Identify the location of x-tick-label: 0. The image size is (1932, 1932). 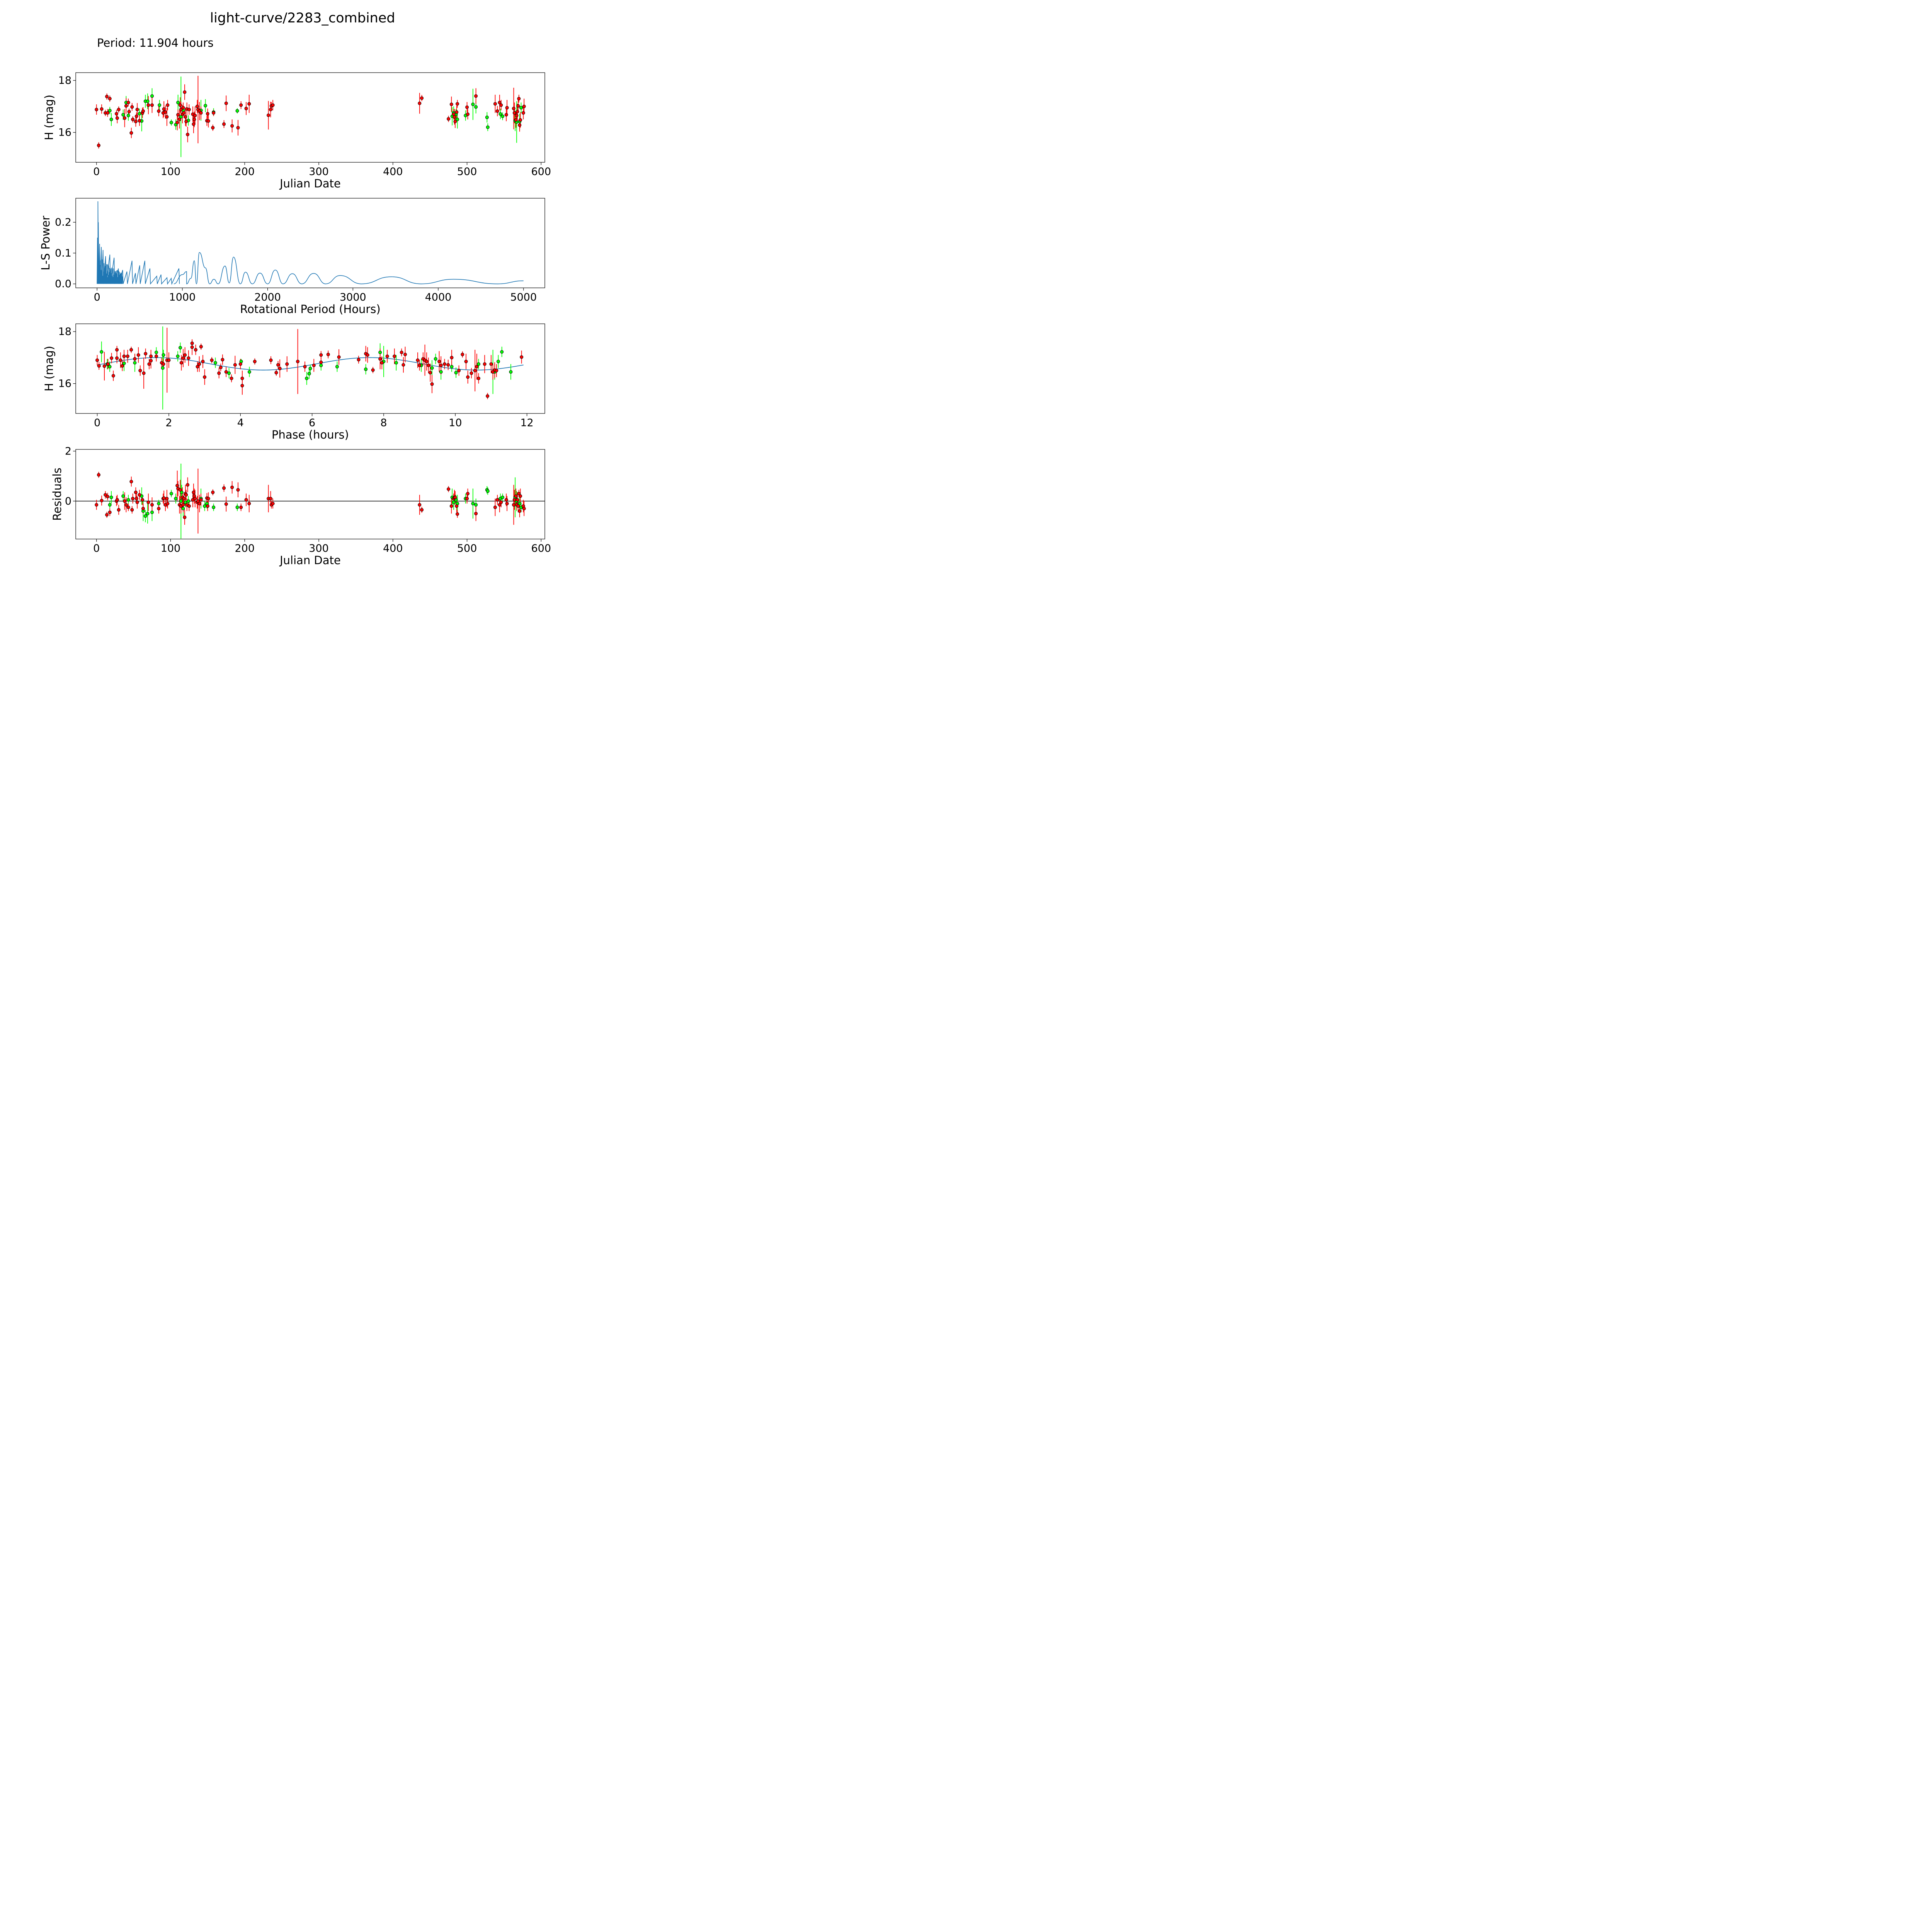
(97, 297).